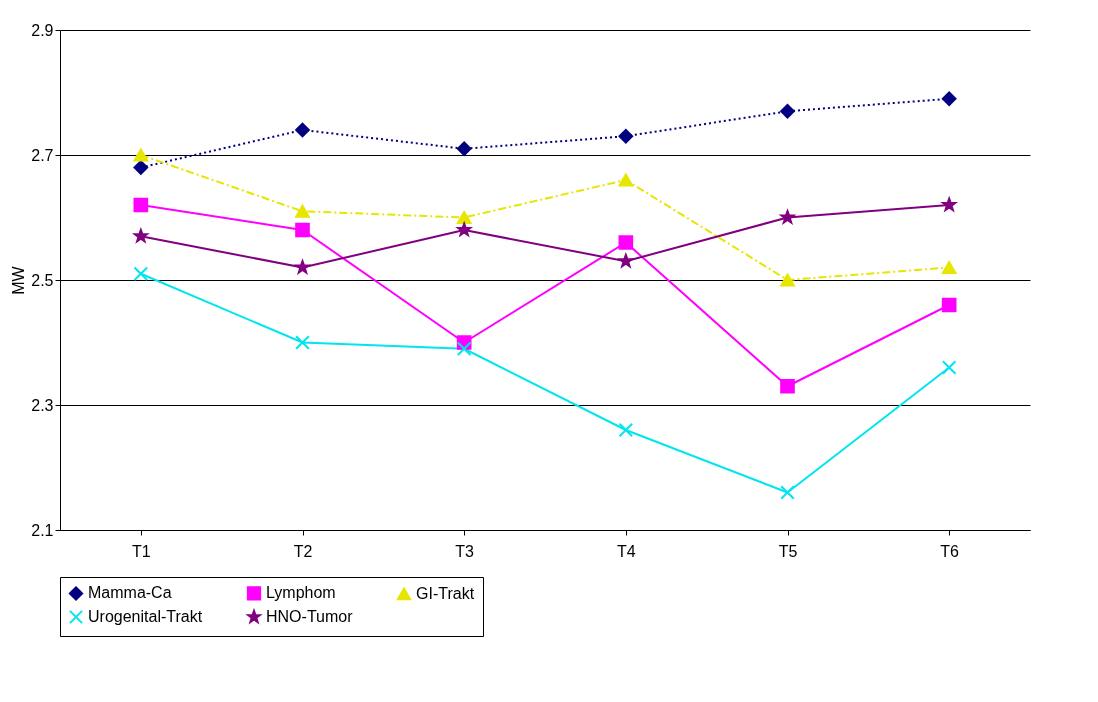 Image resolution: width=1098 pixels, height=702 pixels. What do you see at coordinates (310, 616) in the screenshot?
I see `legend-label: HNO-Tumor` at bounding box center [310, 616].